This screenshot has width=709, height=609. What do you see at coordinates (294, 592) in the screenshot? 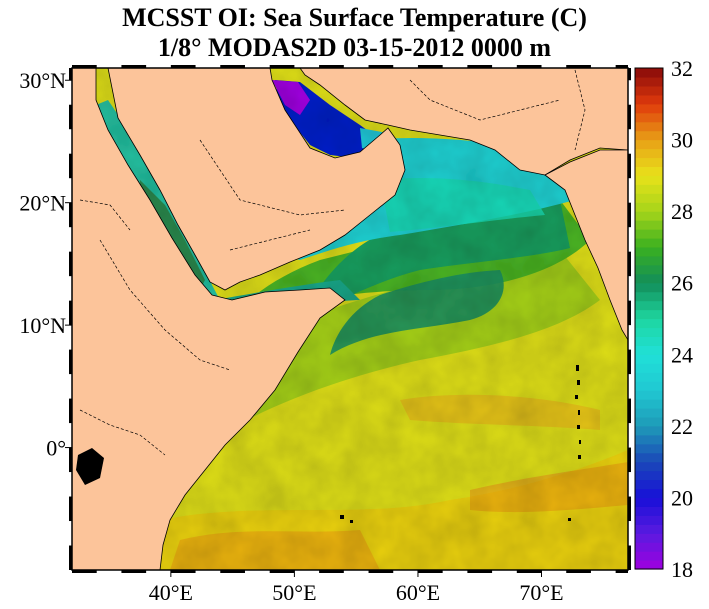
I see `lon-tick-label: 50°E` at bounding box center [294, 592].